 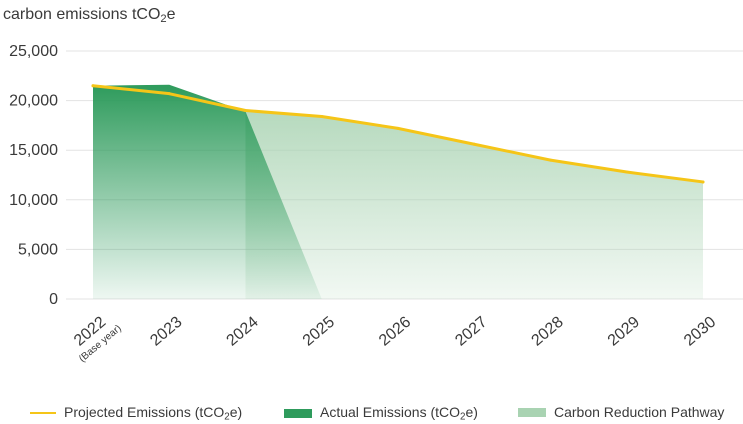 What do you see at coordinates (399, 413) in the screenshot?
I see `legend-label-actual: Actual Emissions (tCO2e)` at bounding box center [399, 413].